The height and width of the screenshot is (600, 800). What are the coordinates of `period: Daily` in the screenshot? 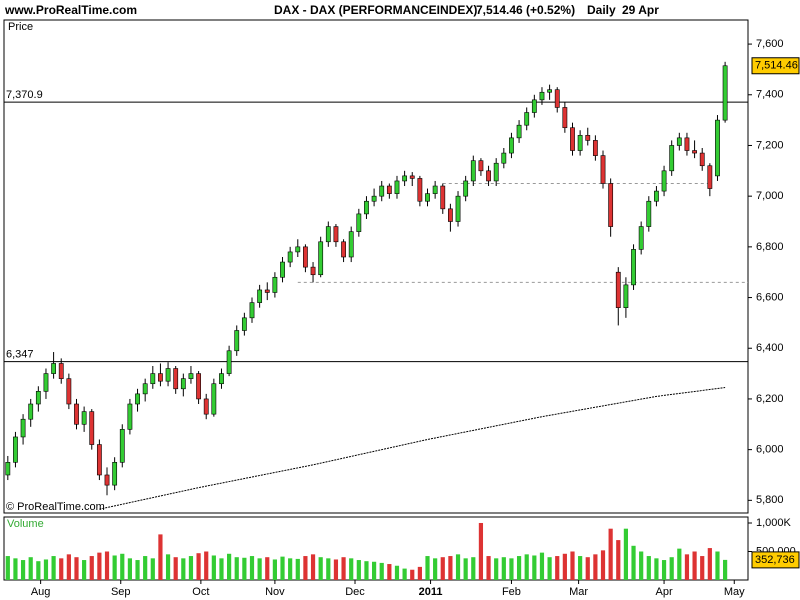 It's located at (601, 10).